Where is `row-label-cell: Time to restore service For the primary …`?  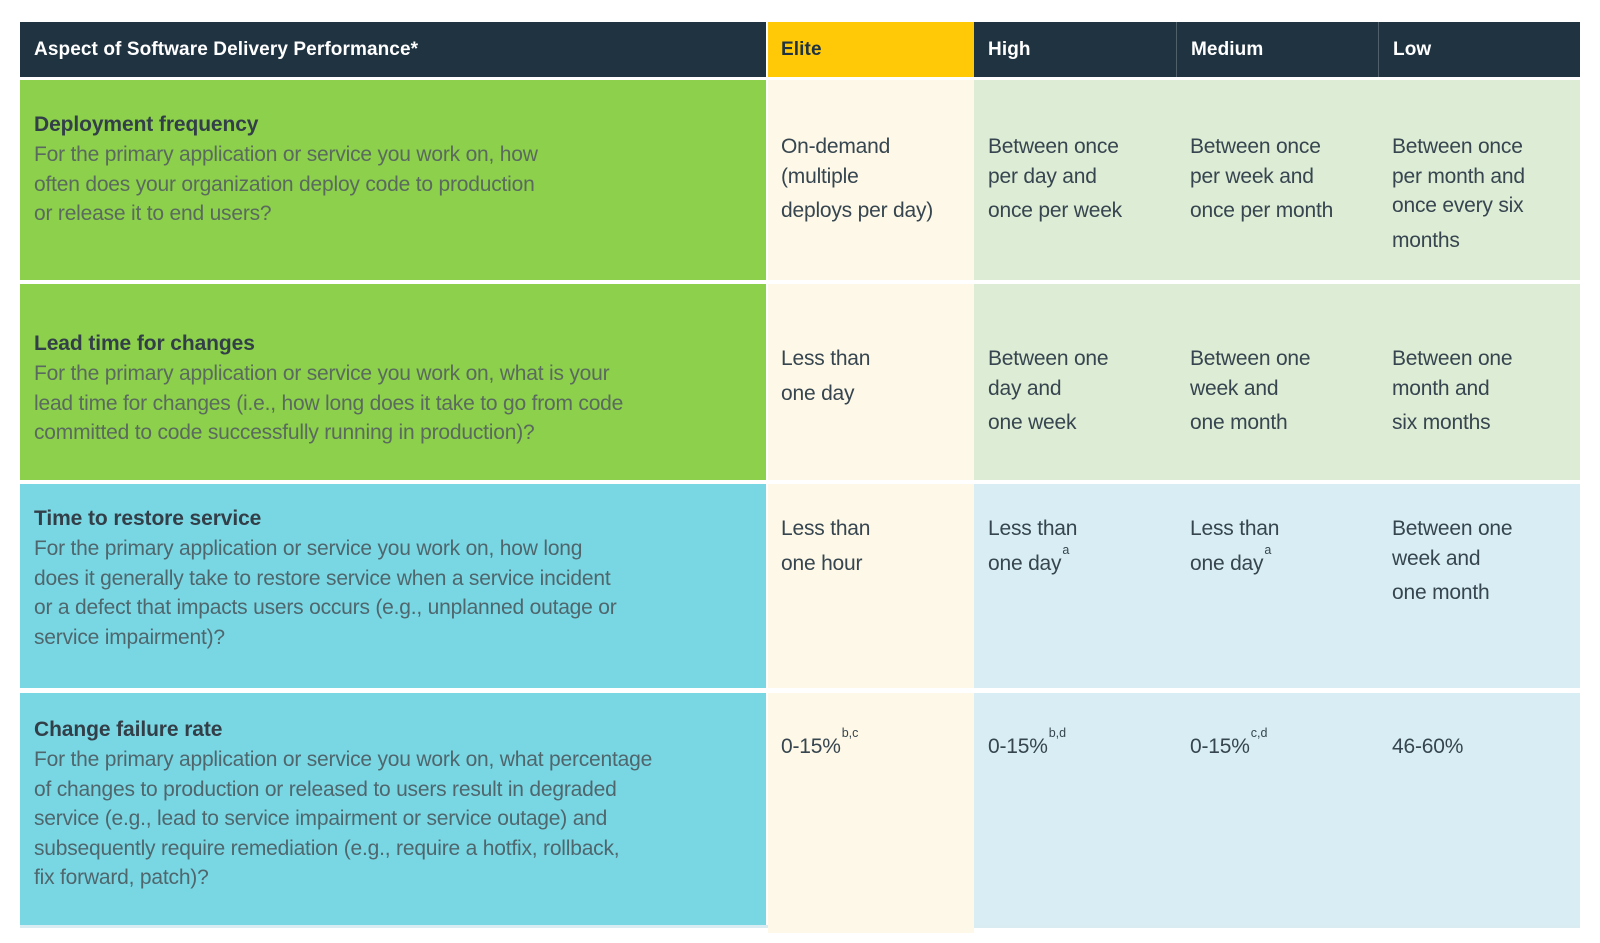 row-label-cell: Time to restore service For the primary … is located at coordinates (394, 586).